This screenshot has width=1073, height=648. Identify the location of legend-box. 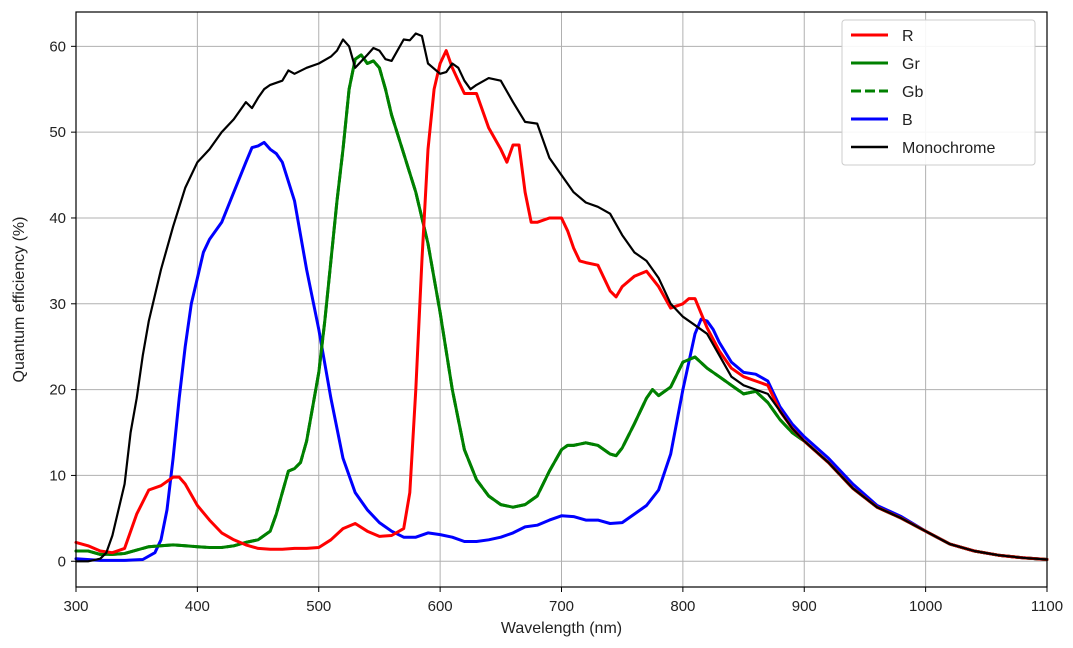
(938, 92).